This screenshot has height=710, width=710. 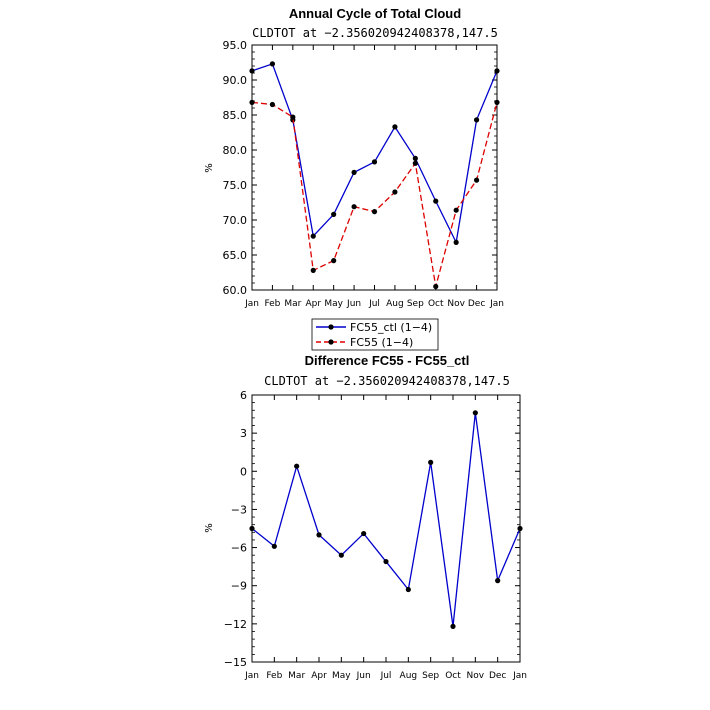 What do you see at coordinates (235, 150) in the screenshot?
I see `chart1-ytick-label: 80.0` at bounding box center [235, 150].